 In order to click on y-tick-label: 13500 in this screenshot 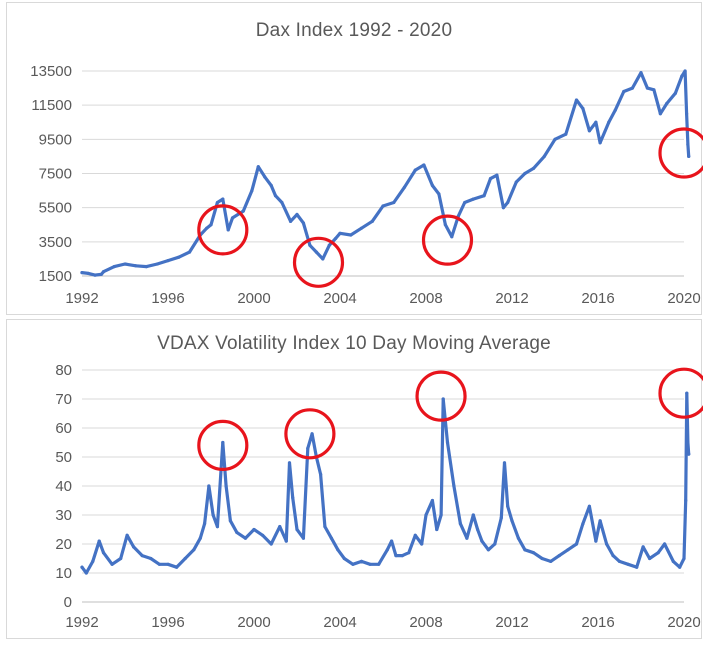, I will do `click(51, 71)`.